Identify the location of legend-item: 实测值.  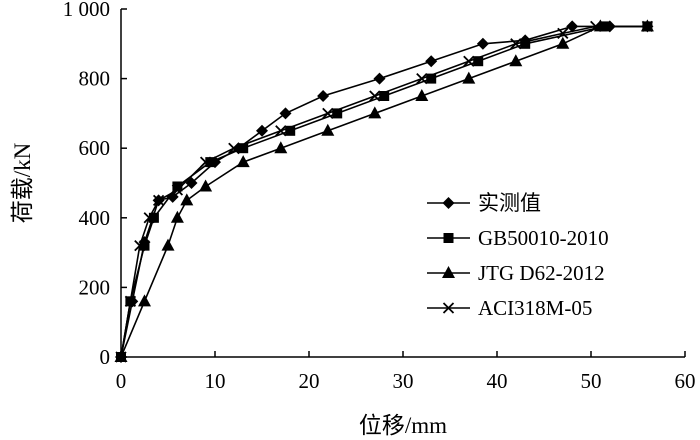
(484, 203).